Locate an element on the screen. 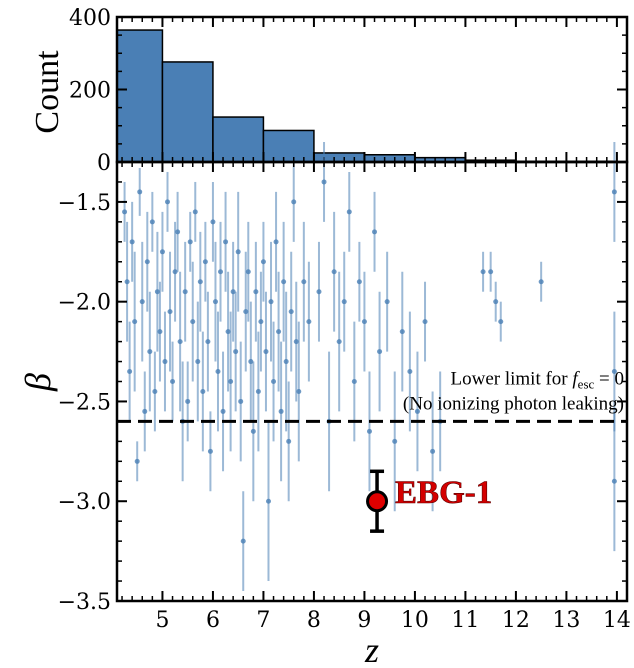  scatter-y-tick-label: −2.0 is located at coordinates (84, 303).